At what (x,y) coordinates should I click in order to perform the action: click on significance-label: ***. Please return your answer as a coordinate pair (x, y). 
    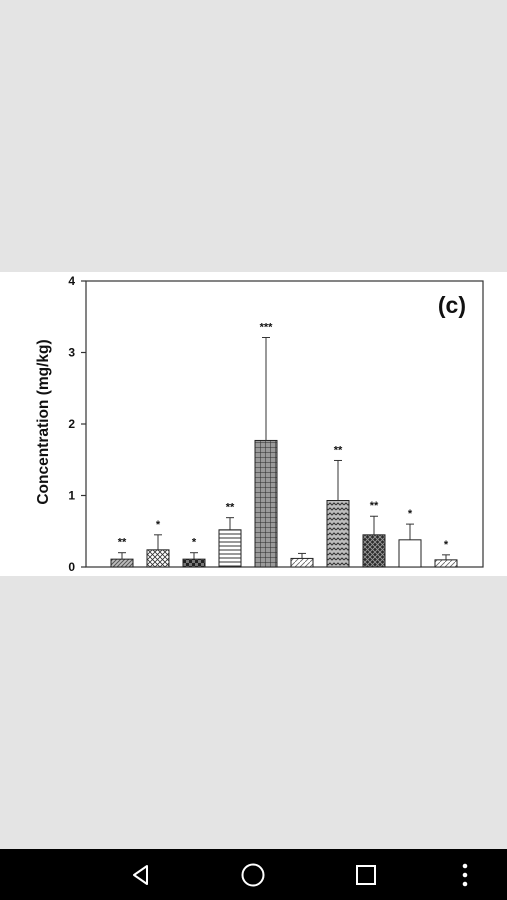
    Looking at the image, I should click on (267, 327).